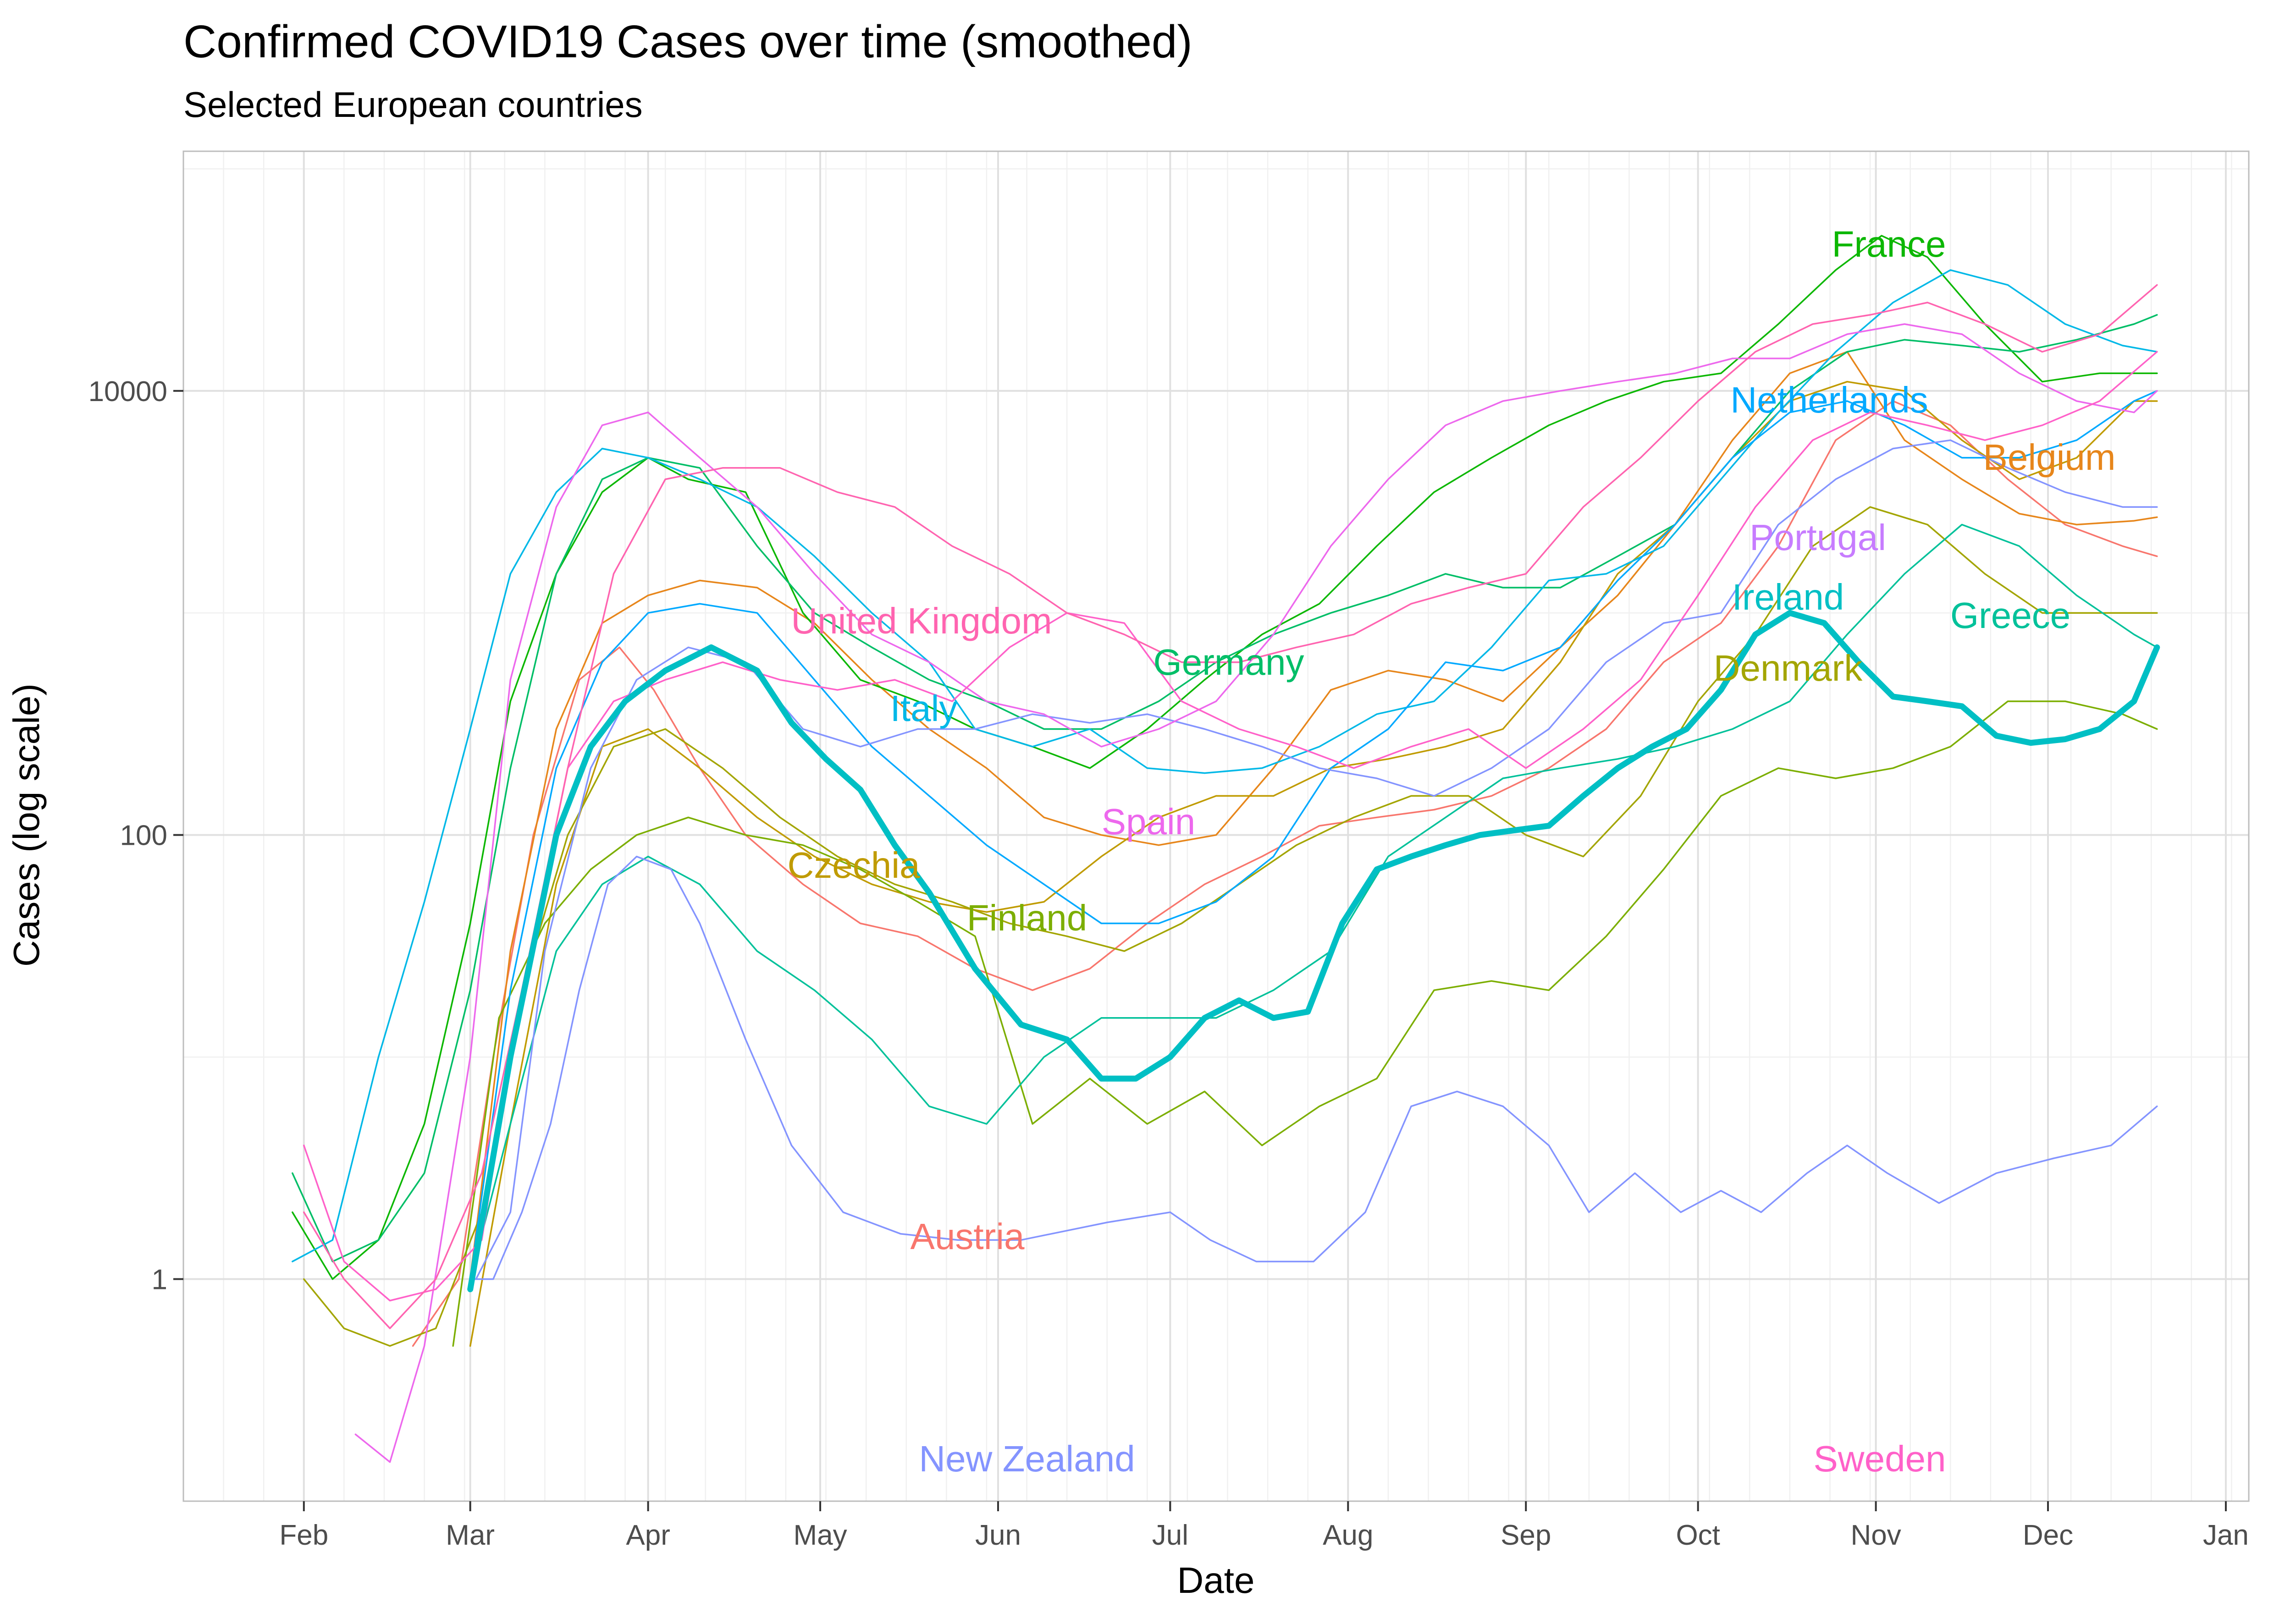 This screenshot has height=1624, width=2274. I want to click on country-label-netherlands: Netherlands, so click(1829, 400).